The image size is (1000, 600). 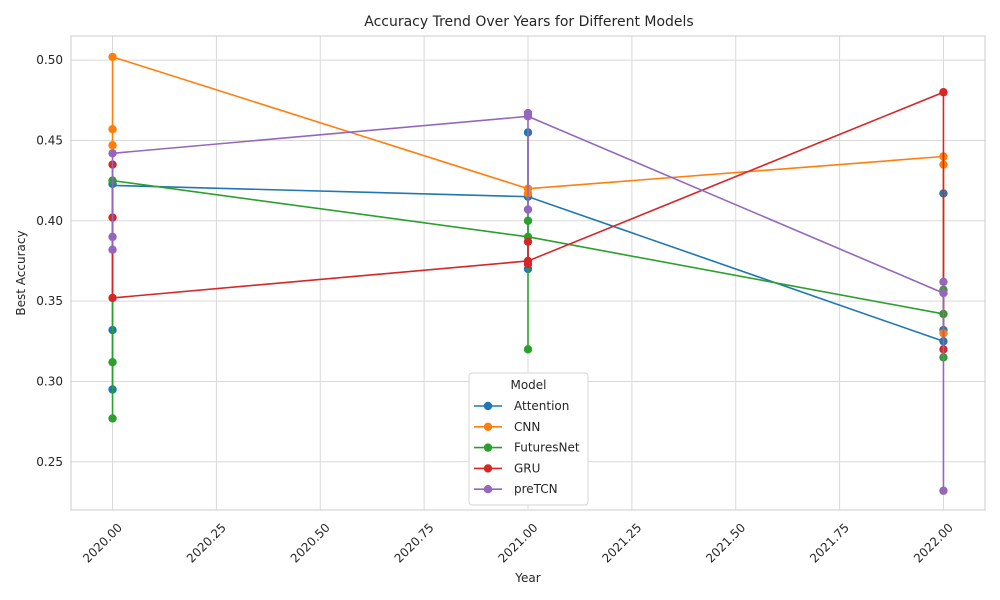 I want to click on x-tick-label: 2020.25, so click(x=206, y=543).